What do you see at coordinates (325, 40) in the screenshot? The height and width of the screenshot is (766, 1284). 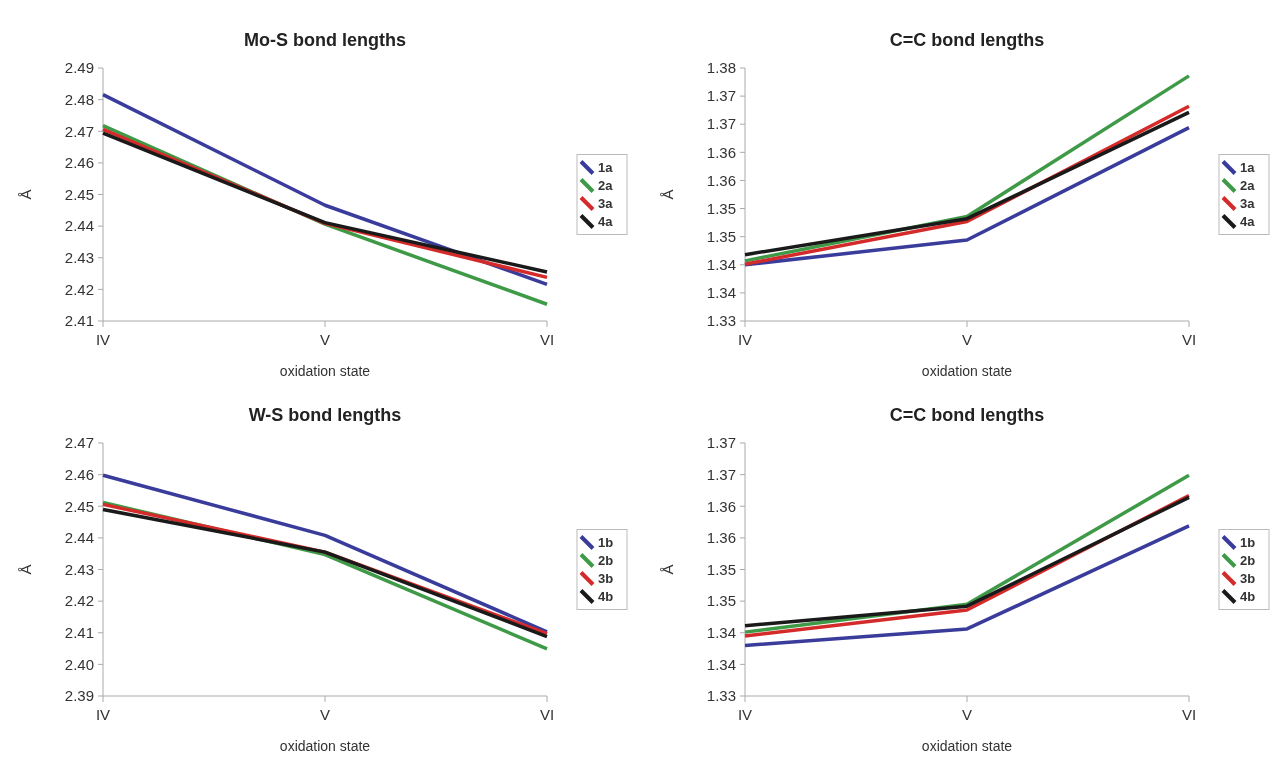 I see `chart-title: Mo-S bond lengths` at bounding box center [325, 40].